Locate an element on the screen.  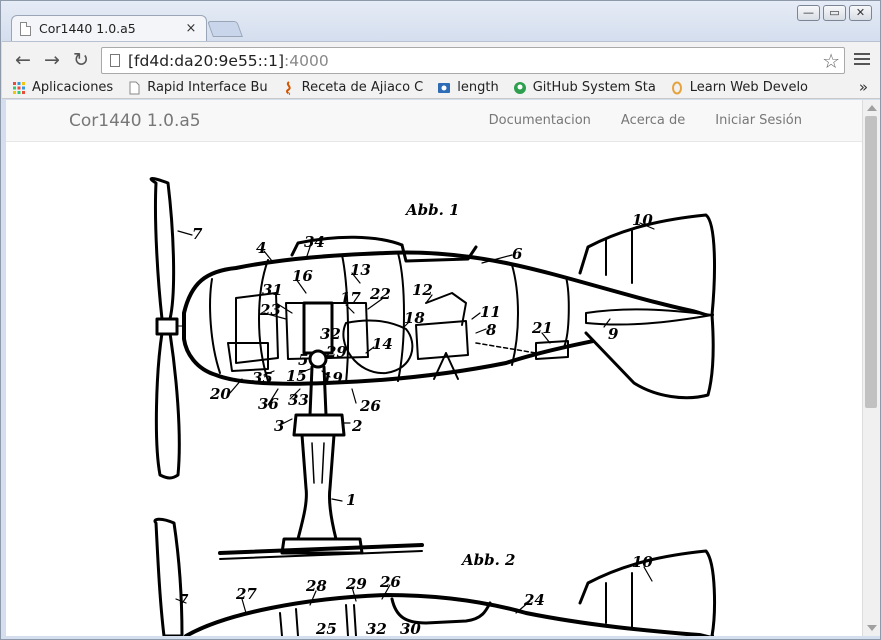
url-host: [fd4d:da20:9e55::1] is located at coordinates (206, 60).